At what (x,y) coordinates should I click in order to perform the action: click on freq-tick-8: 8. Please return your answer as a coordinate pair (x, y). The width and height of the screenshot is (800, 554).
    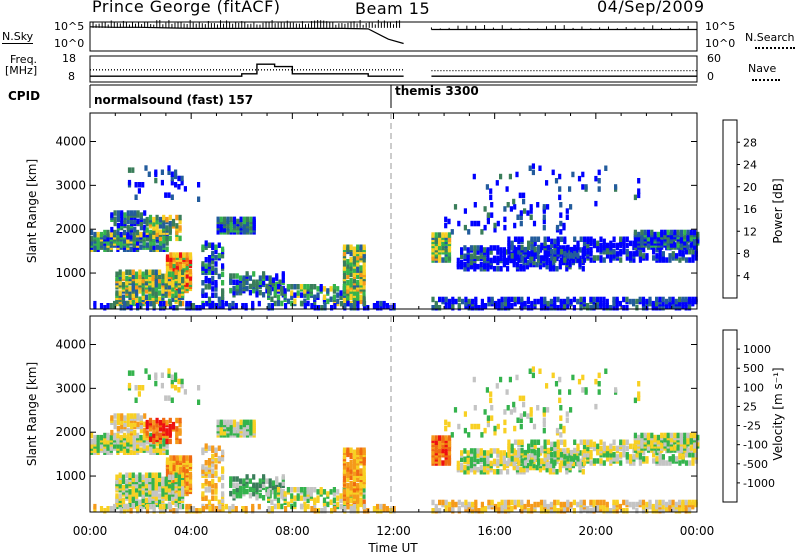
    Looking at the image, I should click on (71, 76).